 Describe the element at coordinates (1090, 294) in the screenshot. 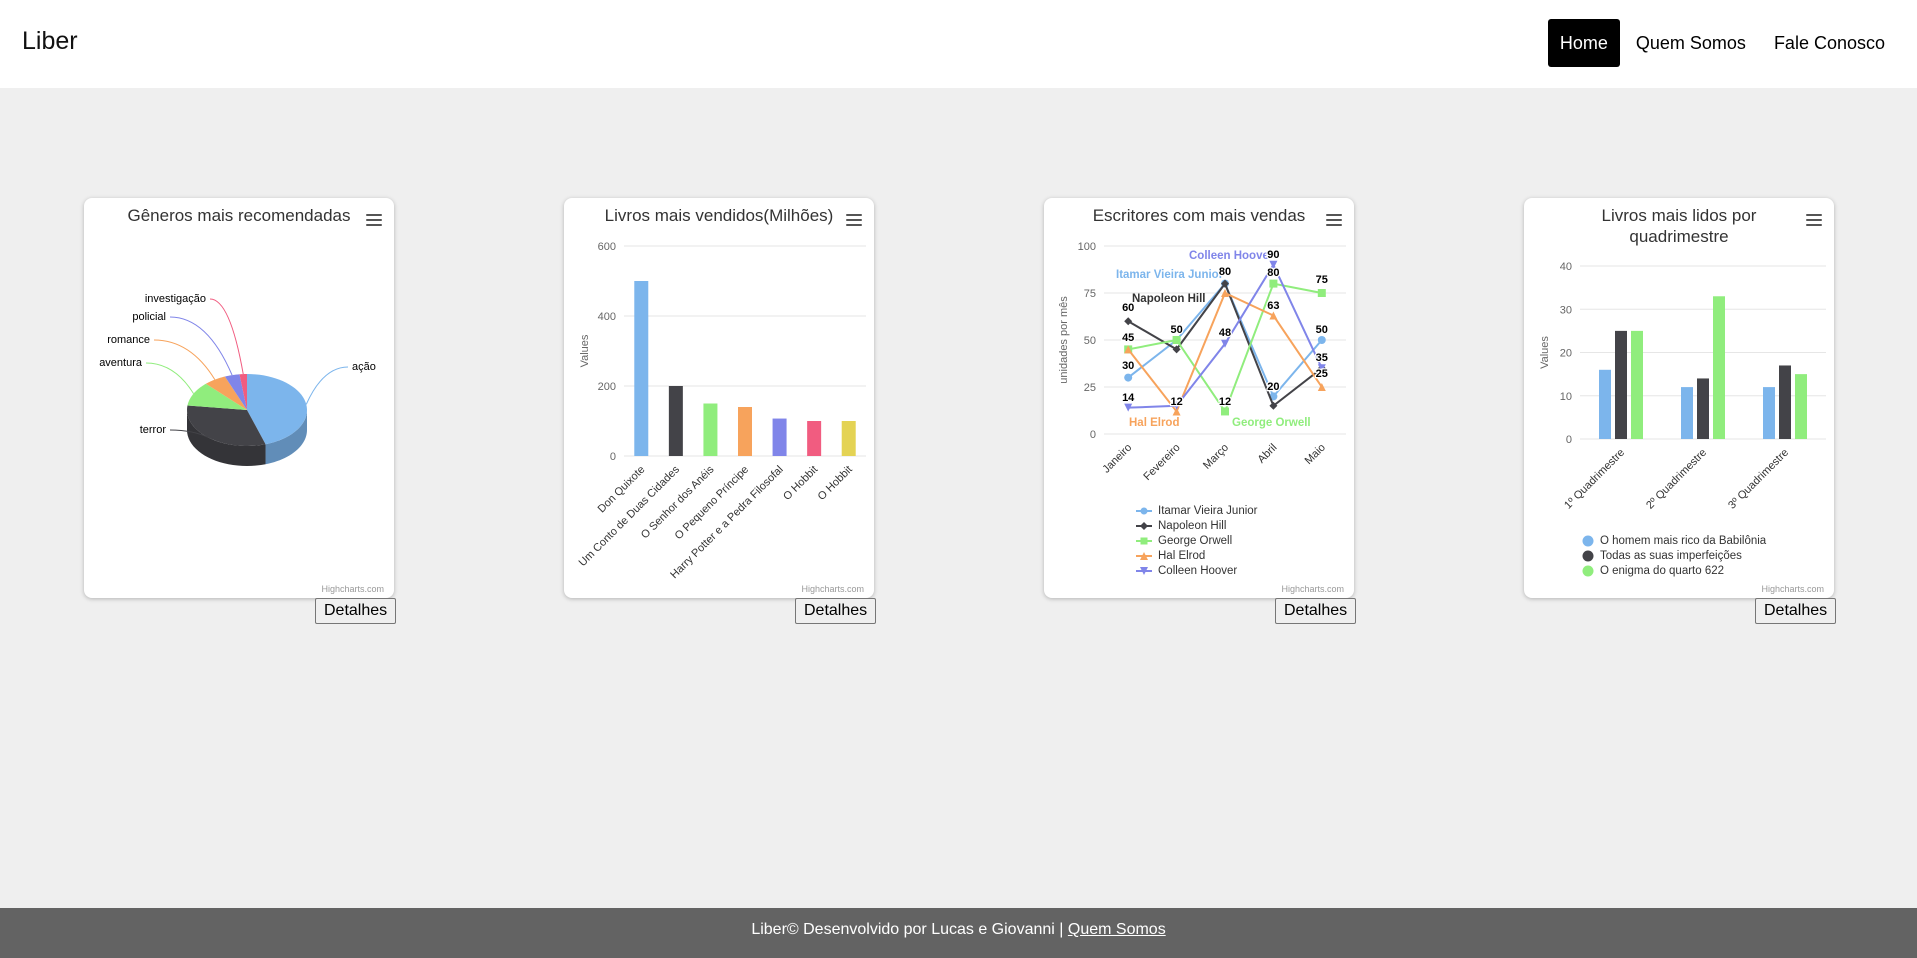

I see `y-tick-label: 75` at that location.